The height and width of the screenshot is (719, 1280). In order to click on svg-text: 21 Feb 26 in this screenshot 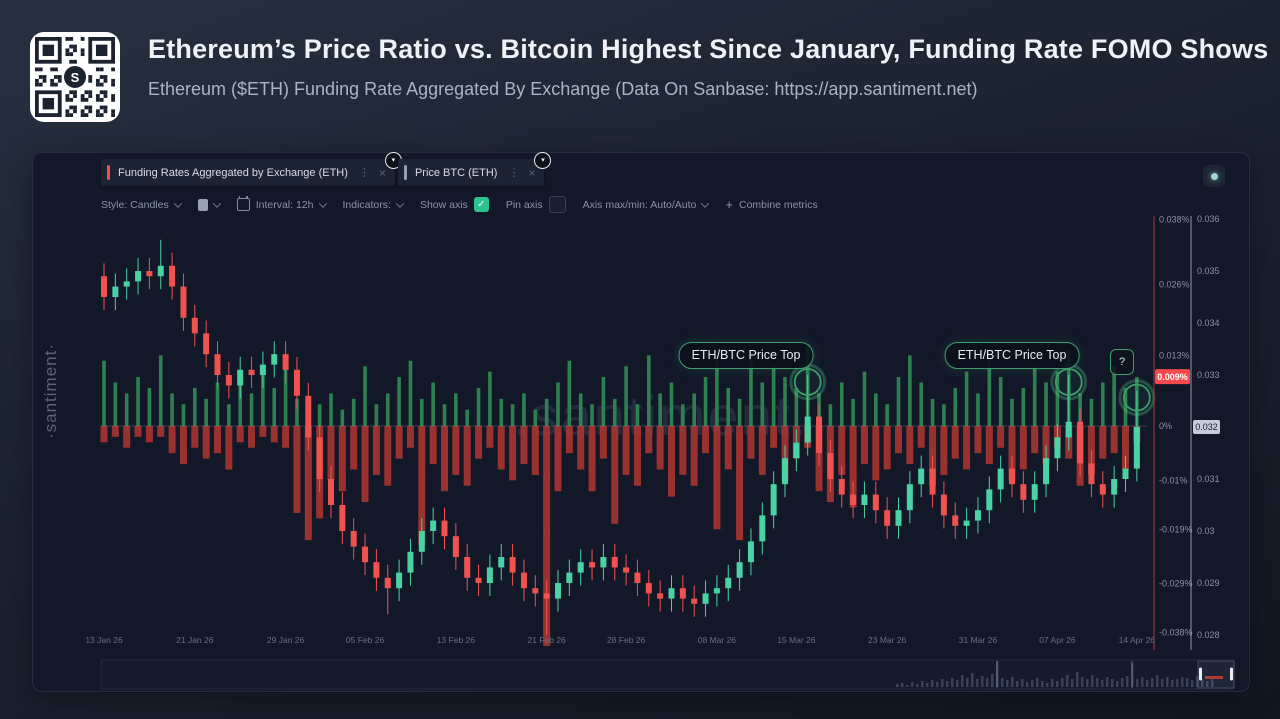, I will do `click(547, 640)`.